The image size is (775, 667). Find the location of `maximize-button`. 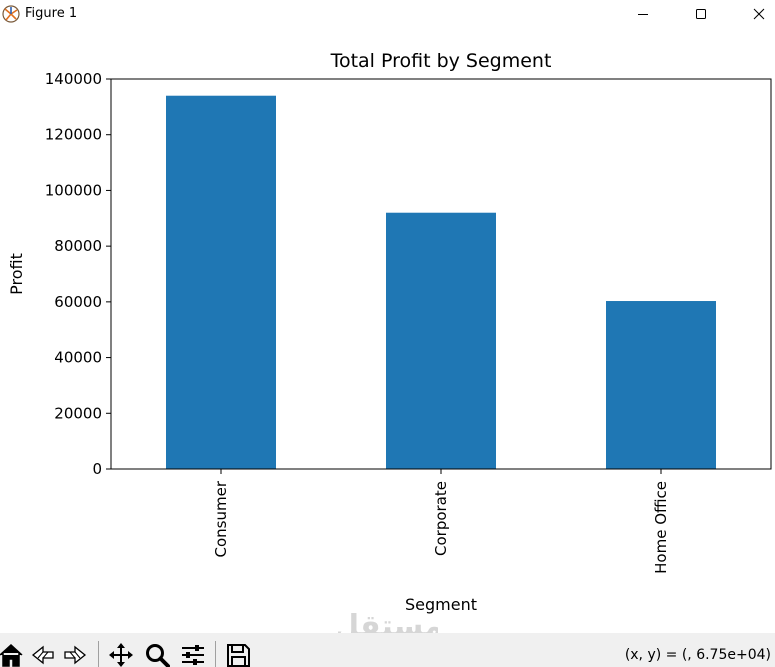

maximize-button is located at coordinates (701, 14).